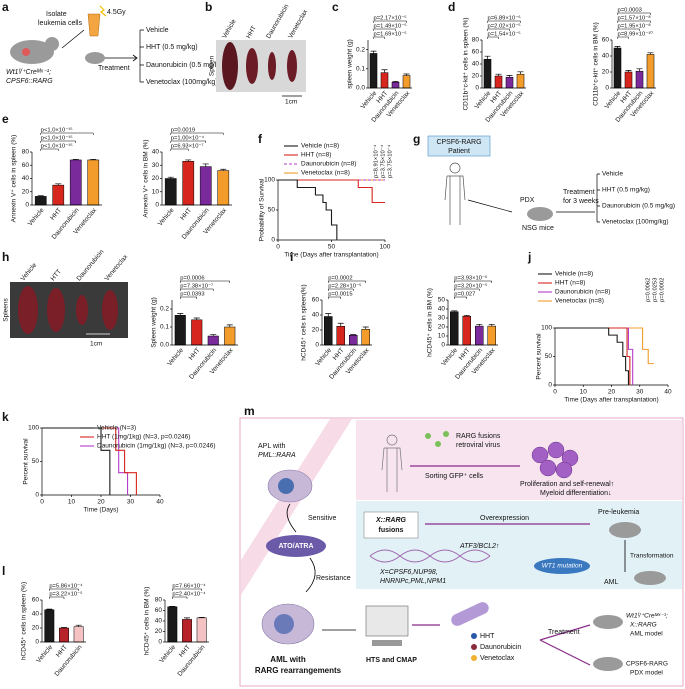  Describe the element at coordinates (562, 566) in the screenshot. I see `wt1-badge` at that location.